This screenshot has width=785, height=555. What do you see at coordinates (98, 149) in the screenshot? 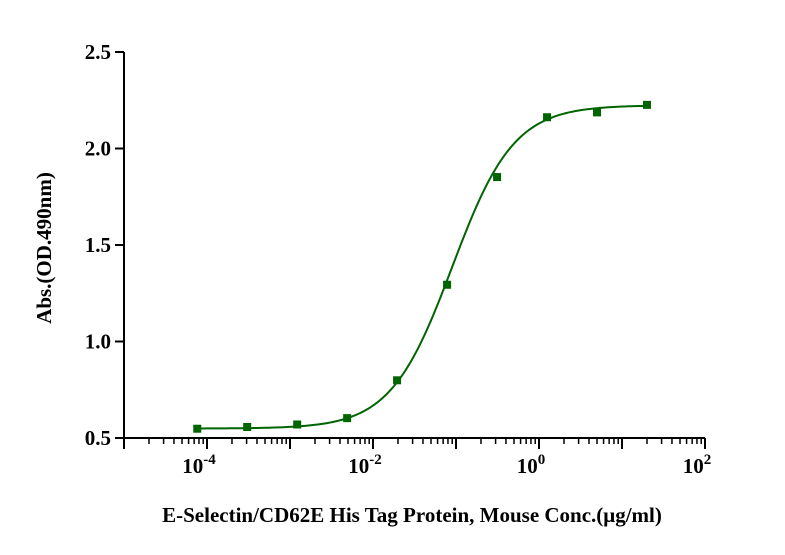
I see `y-tick-label: 2.0` at bounding box center [98, 149].